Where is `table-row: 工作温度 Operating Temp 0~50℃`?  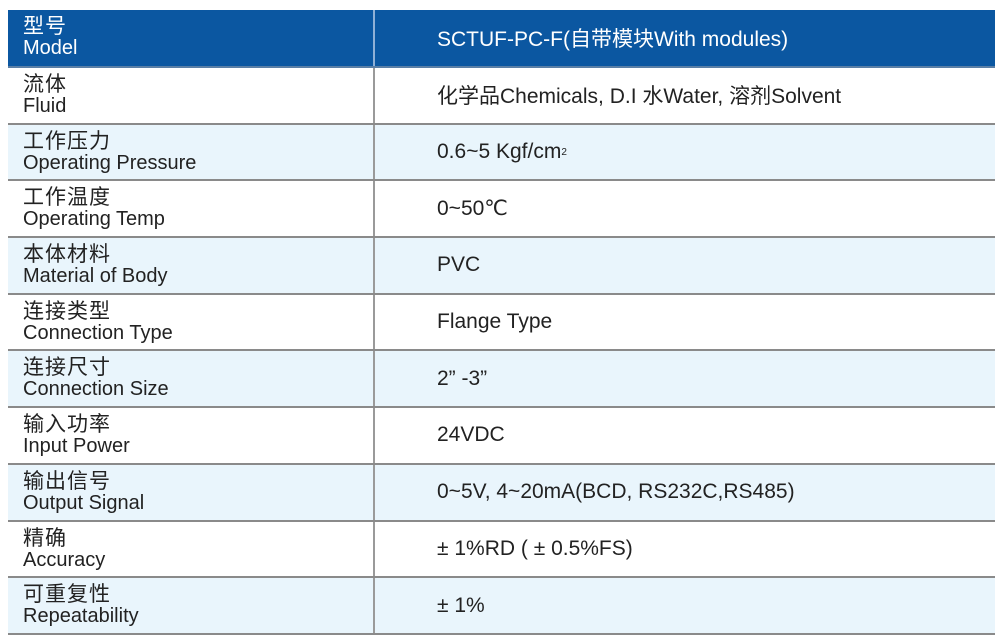
table-row: 工作温度 Operating Temp 0~50℃ is located at coordinates (501, 210).